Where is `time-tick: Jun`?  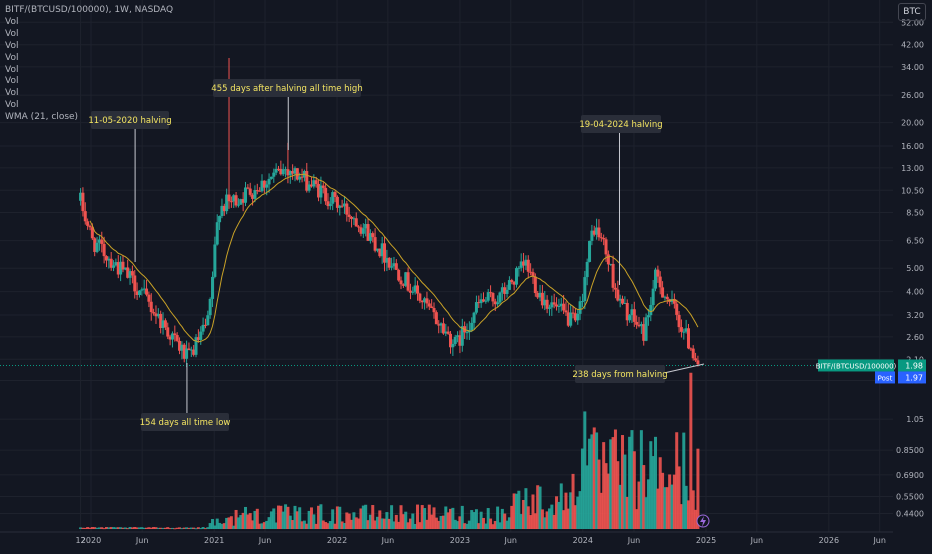 time-tick: Jun is located at coordinates (757, 540).